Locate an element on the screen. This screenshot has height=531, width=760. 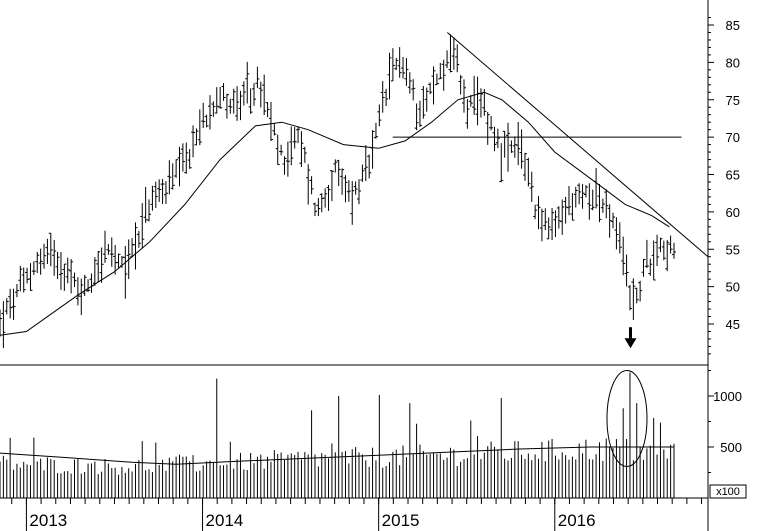
volume-units-label: x100 is located at coordinates (728, 492).